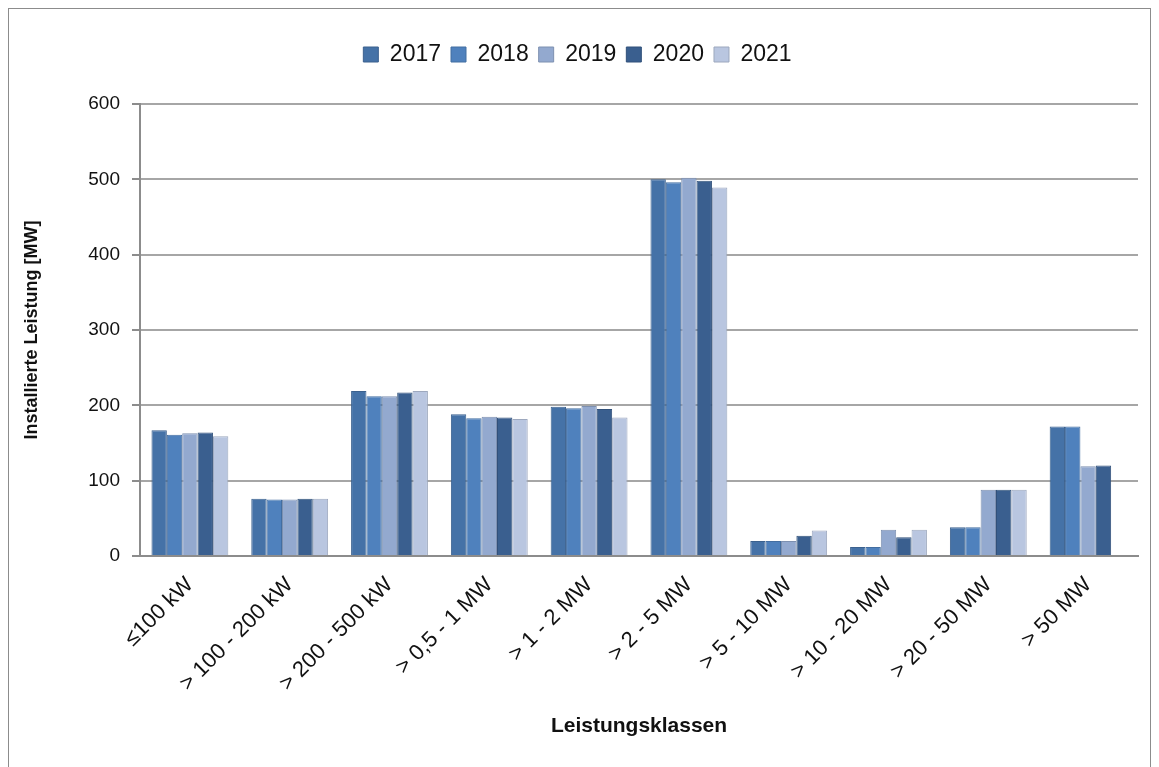 The image size is (1159, 767). What do you see at coordinates (591, 52) in the screenshot?
I see `legend-label: 2019` at bounding box center [591, 52].